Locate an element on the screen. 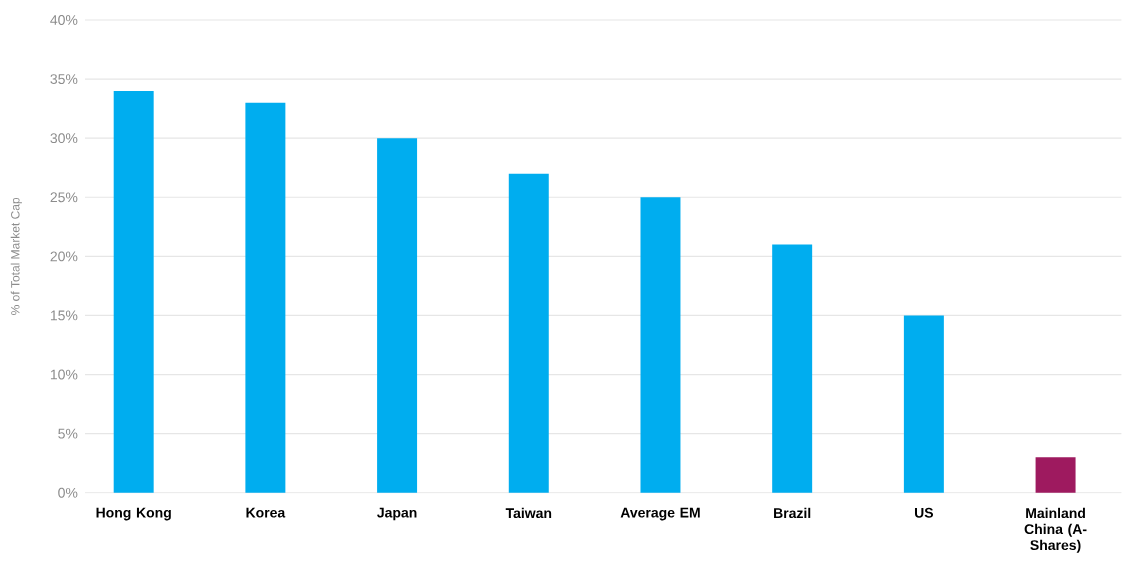  y-tick-label: 0% is located at coordinates (68, 492).